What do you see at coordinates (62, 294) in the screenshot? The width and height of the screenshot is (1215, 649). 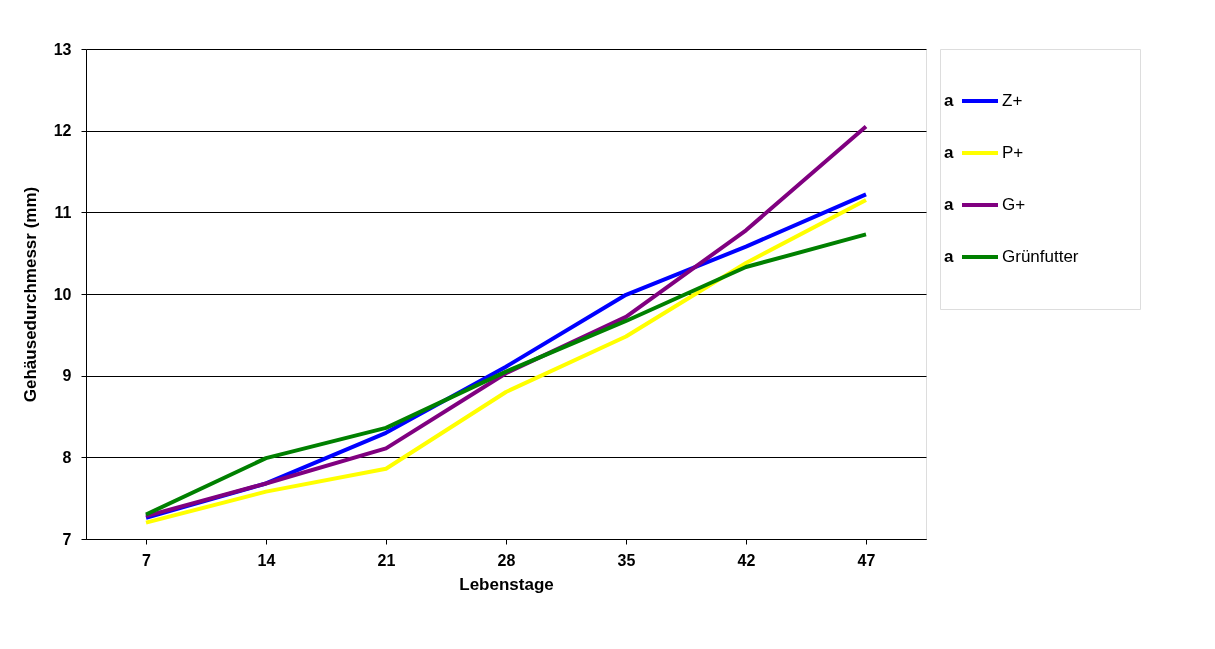 I see `y-tick-label: 10` at bounding box center [62, 294].